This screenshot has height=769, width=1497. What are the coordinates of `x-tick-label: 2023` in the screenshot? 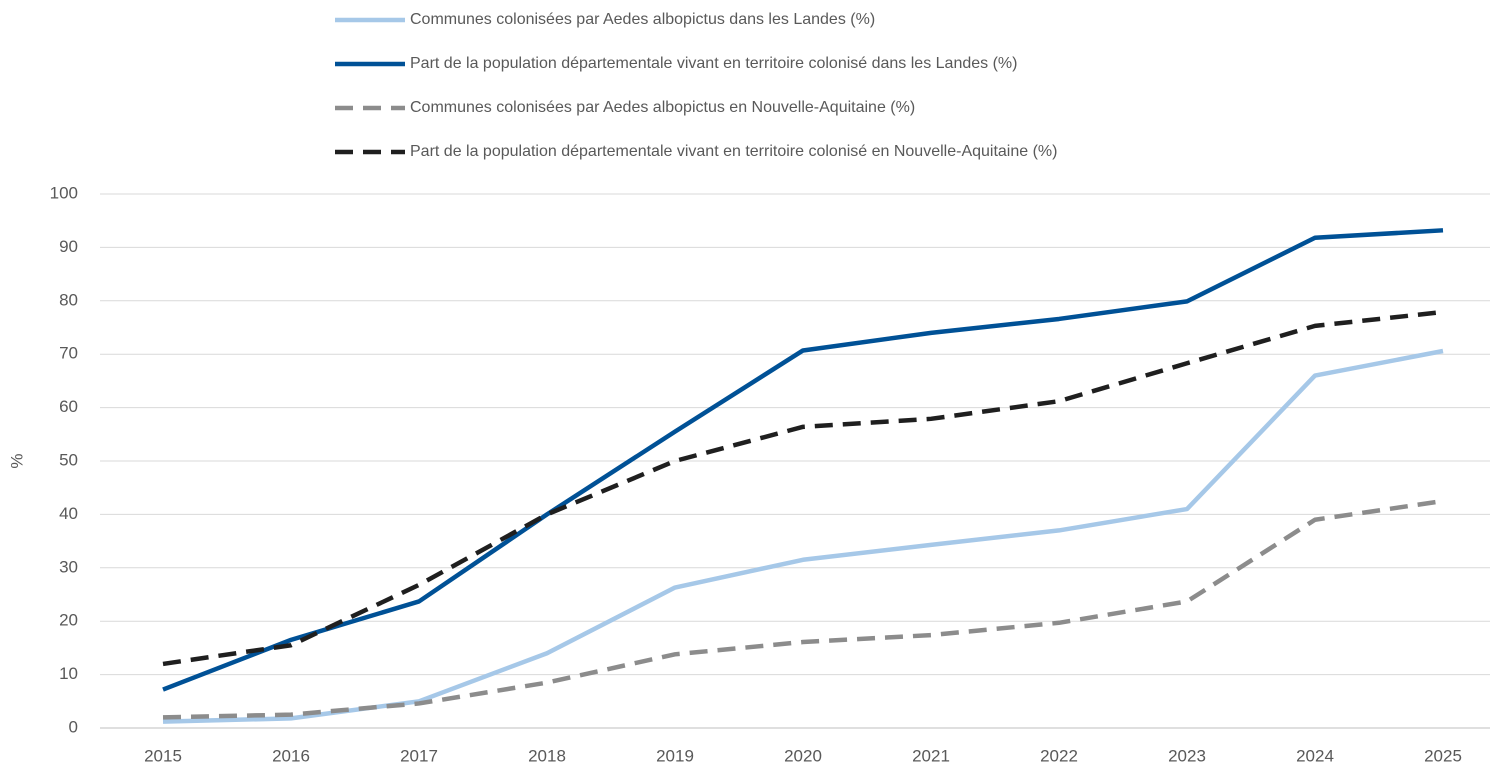 It's located at (1187, 755).